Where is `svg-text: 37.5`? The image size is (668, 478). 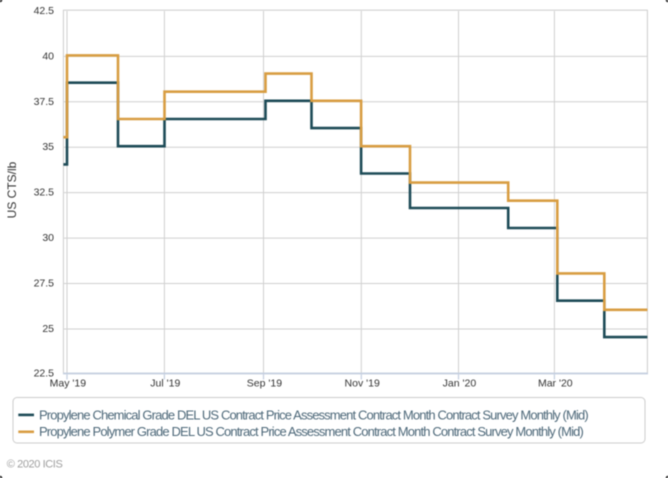
svg-text: 37.5 is located at coordinates (44, 102).